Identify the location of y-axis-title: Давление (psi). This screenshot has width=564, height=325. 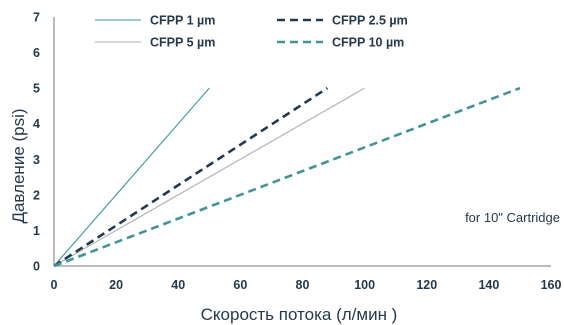
(18, 165).